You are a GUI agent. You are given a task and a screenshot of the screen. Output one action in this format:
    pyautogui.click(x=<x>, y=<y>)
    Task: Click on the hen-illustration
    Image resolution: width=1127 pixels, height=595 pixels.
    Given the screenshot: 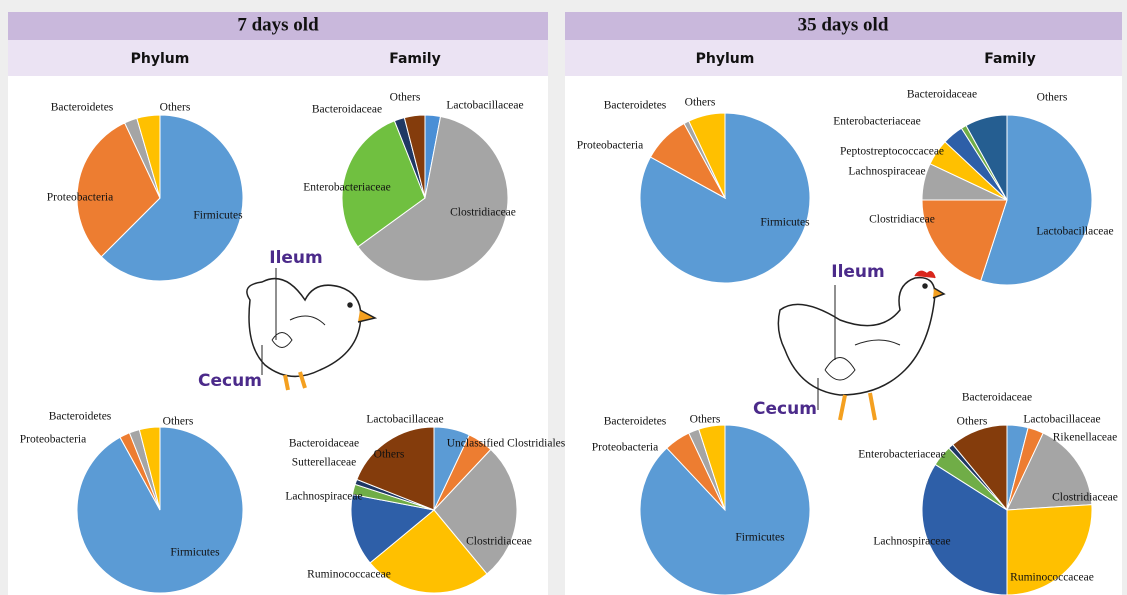 What is the action you would take?
    pyautogui.click(x=861, y=345)
    